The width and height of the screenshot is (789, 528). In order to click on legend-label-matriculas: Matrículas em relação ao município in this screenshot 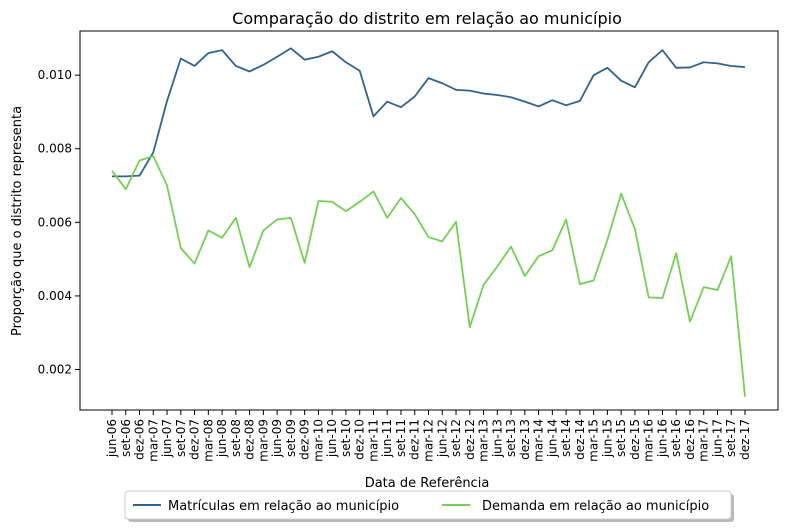, I will do `click(283, 506)`.